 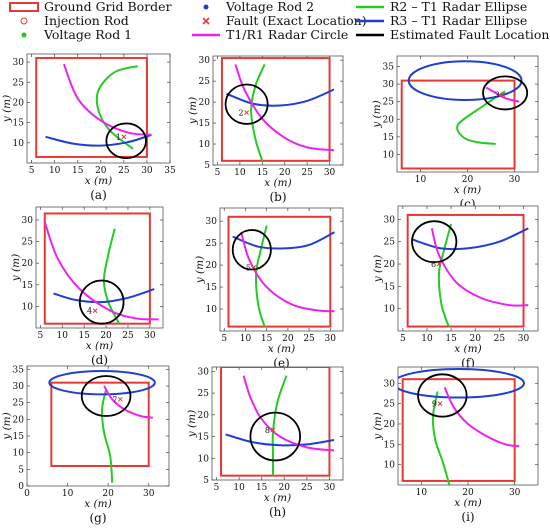 I want to click on legend-entry-estimated-fault-location: Estimated Fault Location, so click(x=452, y=34).